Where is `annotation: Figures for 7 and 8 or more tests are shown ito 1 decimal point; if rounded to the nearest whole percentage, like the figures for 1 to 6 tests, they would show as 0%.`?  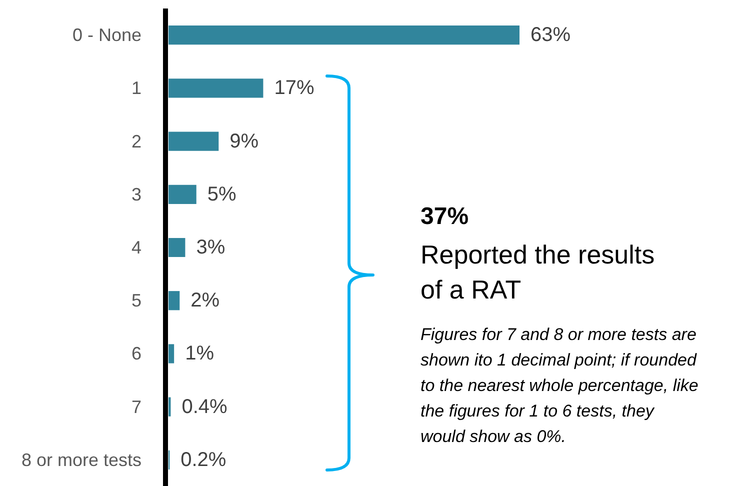
annotation: Figures for 7 and 8 or more tests are shown ito 1 decimal point; if rounded to the nearest whole percentage, like the figures for 1 to 6 tests, they would show as 0%. is located at coordinates (559, 385).